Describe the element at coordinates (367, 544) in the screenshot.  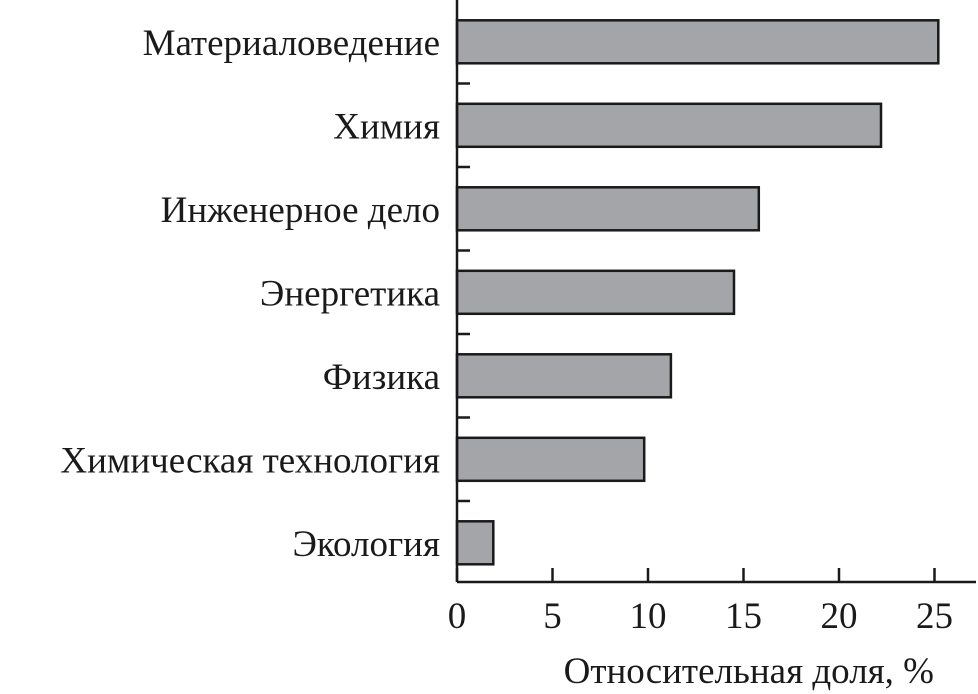
I see `category-label-6: Экология` at that location.